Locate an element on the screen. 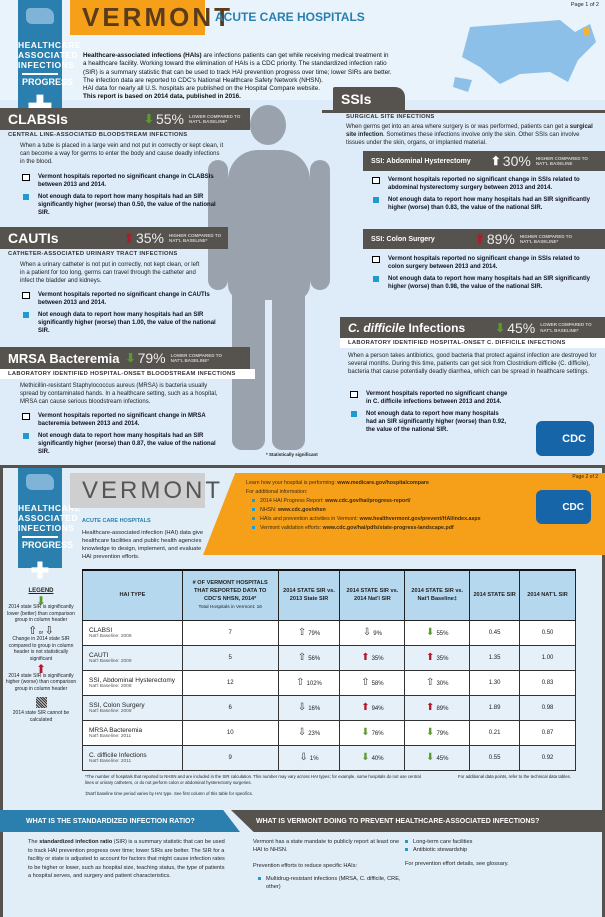 This screenshot has height=917, width=605. hospitals-cell: 7 is located at coordinates (230, 632).